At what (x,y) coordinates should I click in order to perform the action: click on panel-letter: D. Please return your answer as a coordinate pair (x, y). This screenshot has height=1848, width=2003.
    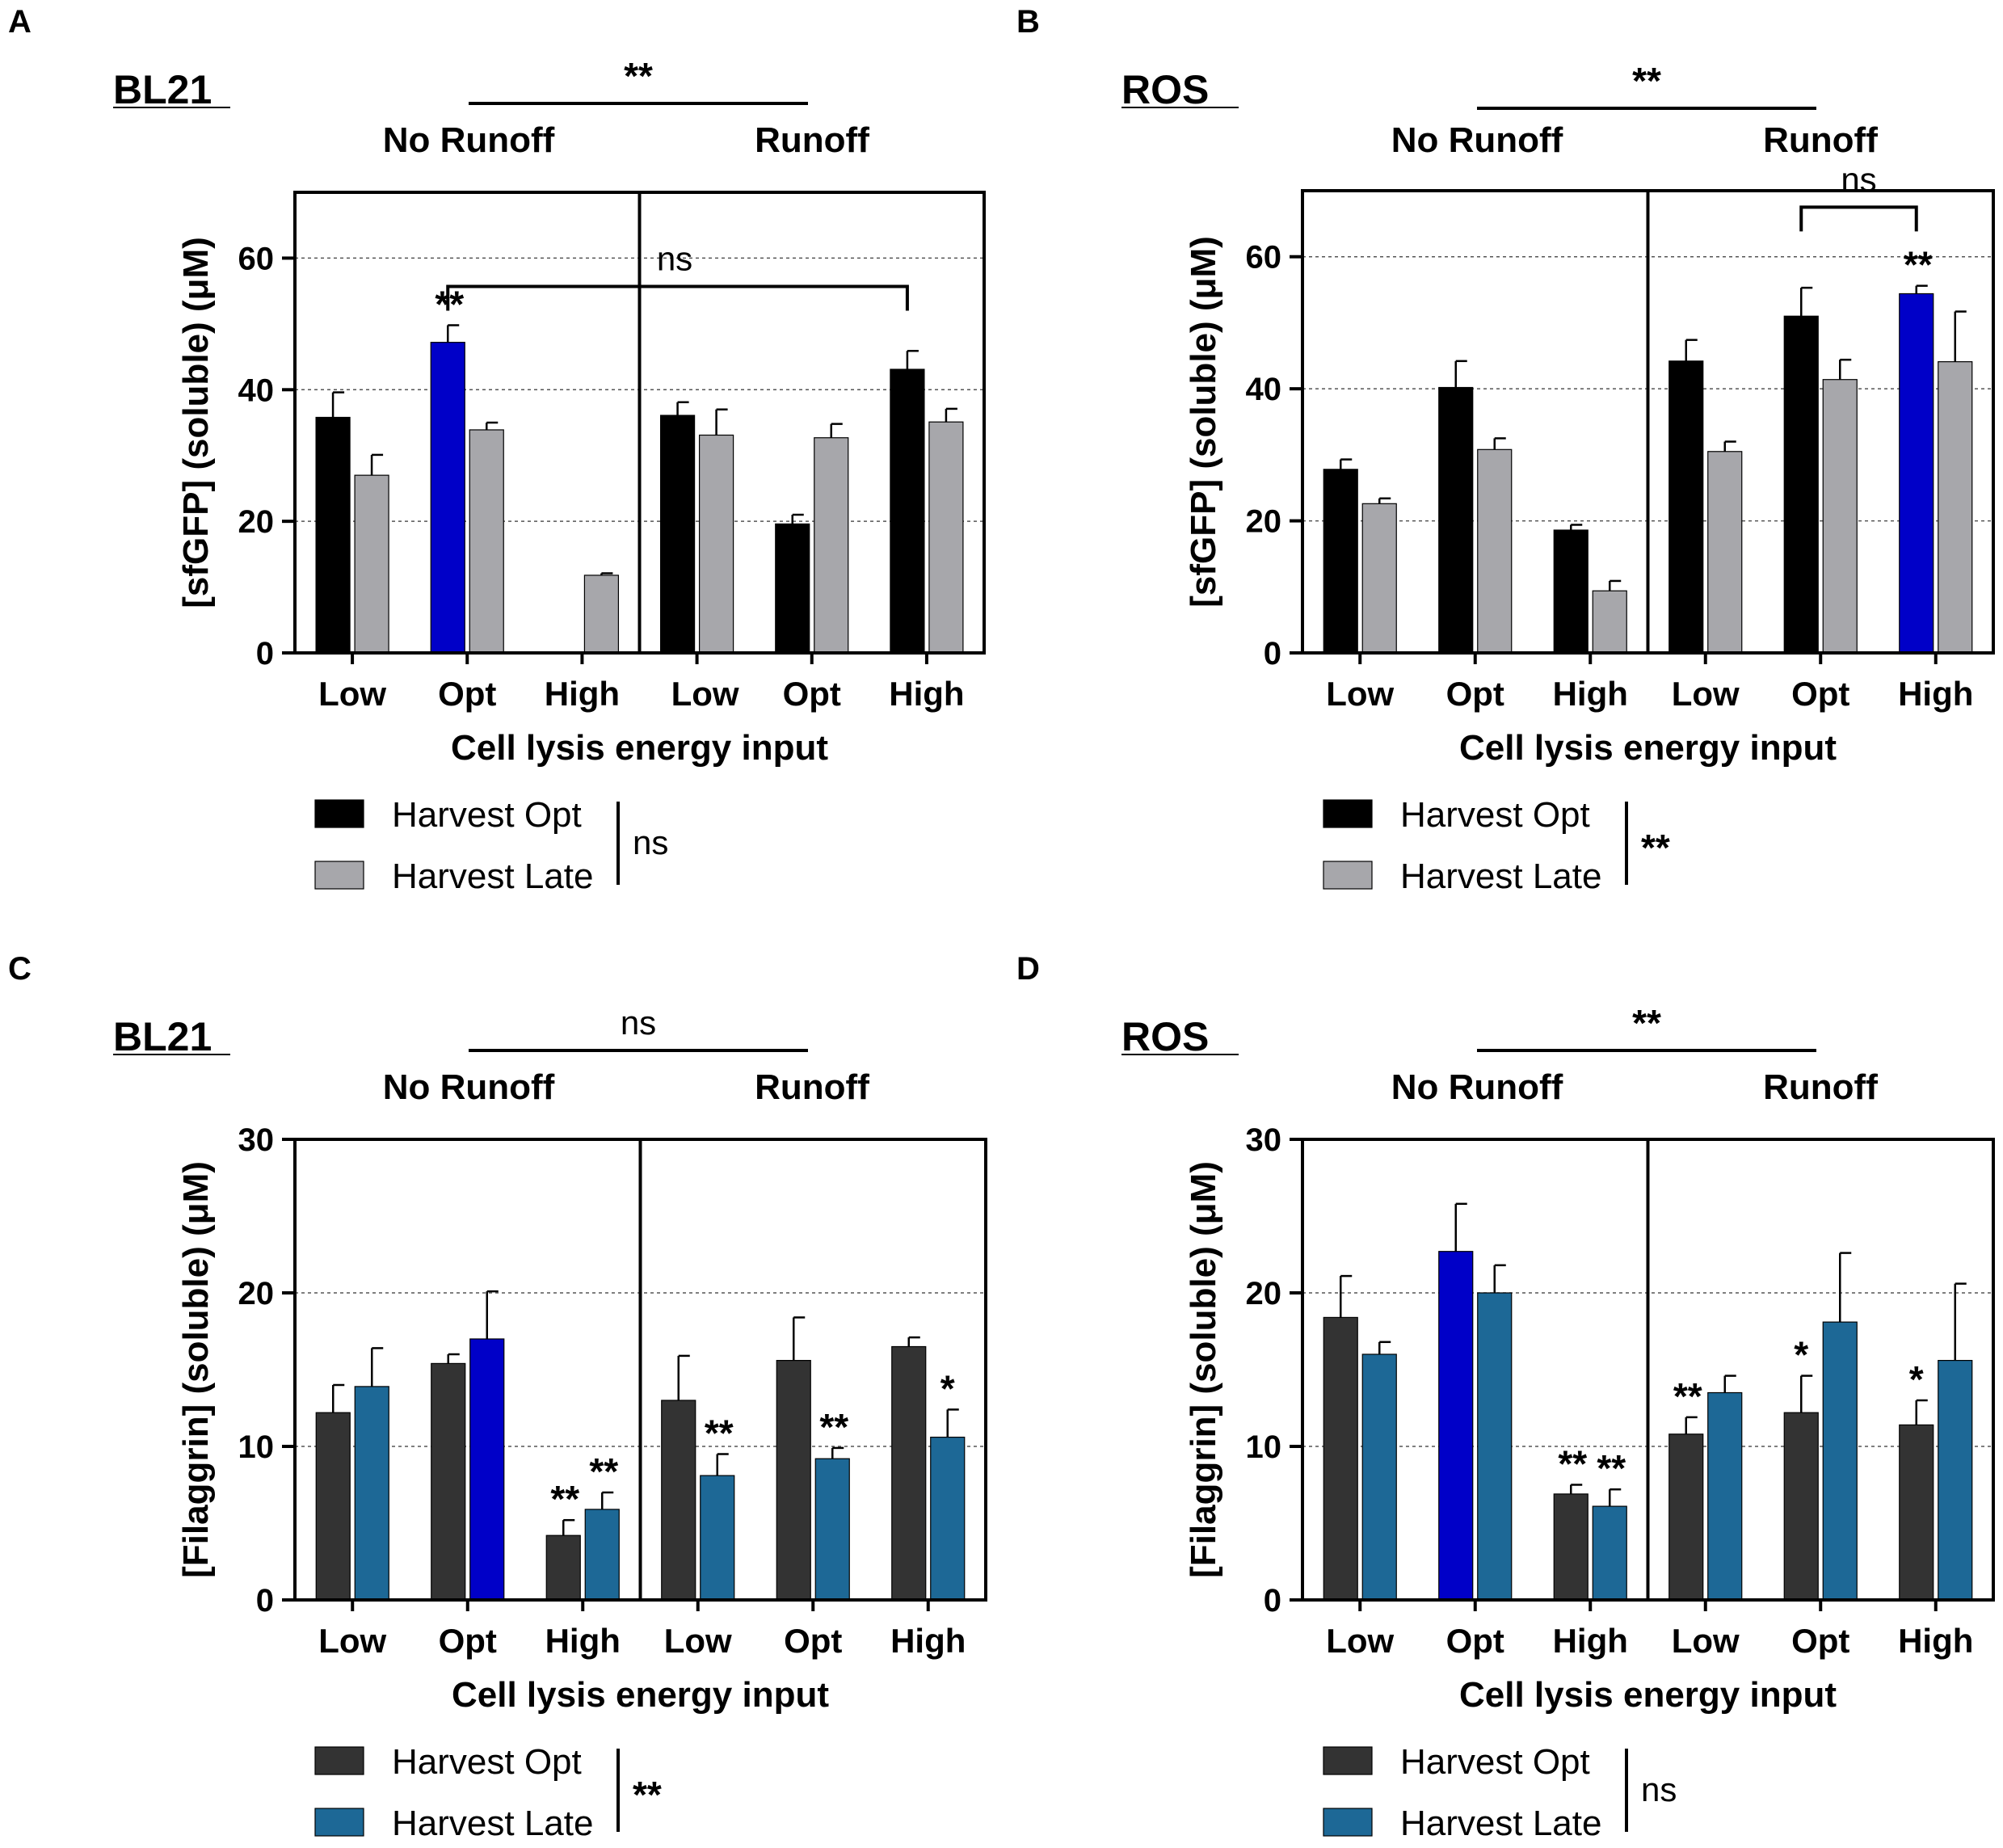
    Looking at the image, I should click on (1028, 969).